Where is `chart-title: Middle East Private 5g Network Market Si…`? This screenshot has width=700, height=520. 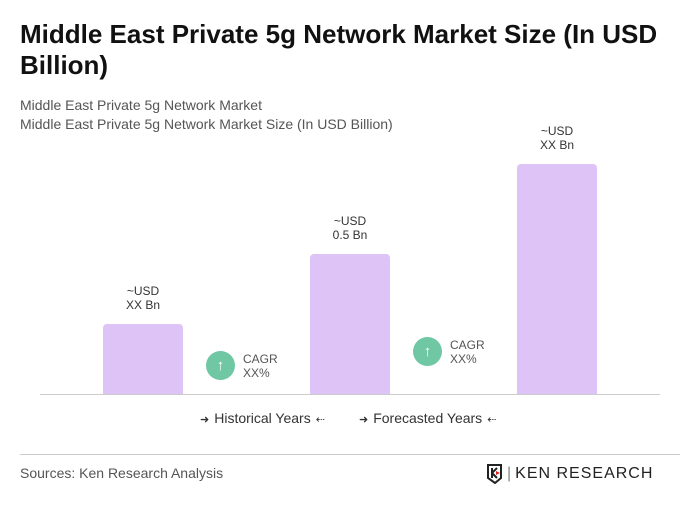
chart-title: Middle East Private 5g Network Market Si… is located at coordinates (339, 49).